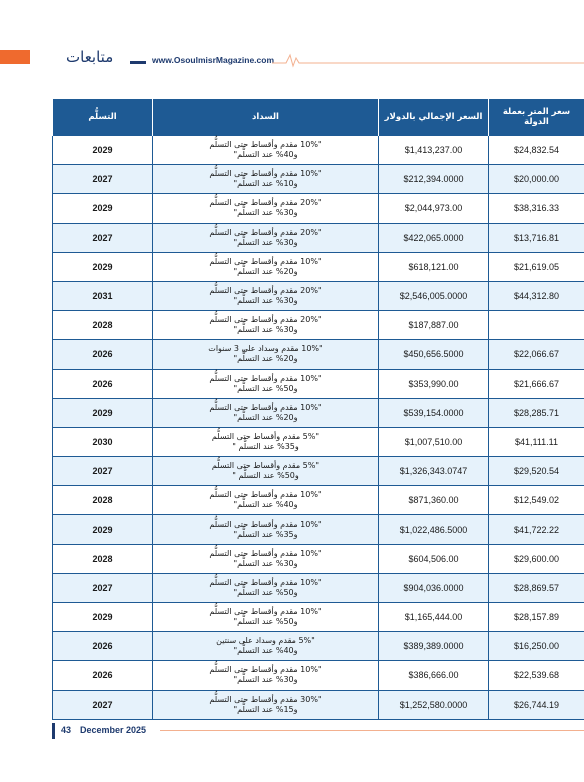  Describe the element at coordinates (433, 500) in the screenshot. I see `cell-total-usd: $871,360.00` at that location.